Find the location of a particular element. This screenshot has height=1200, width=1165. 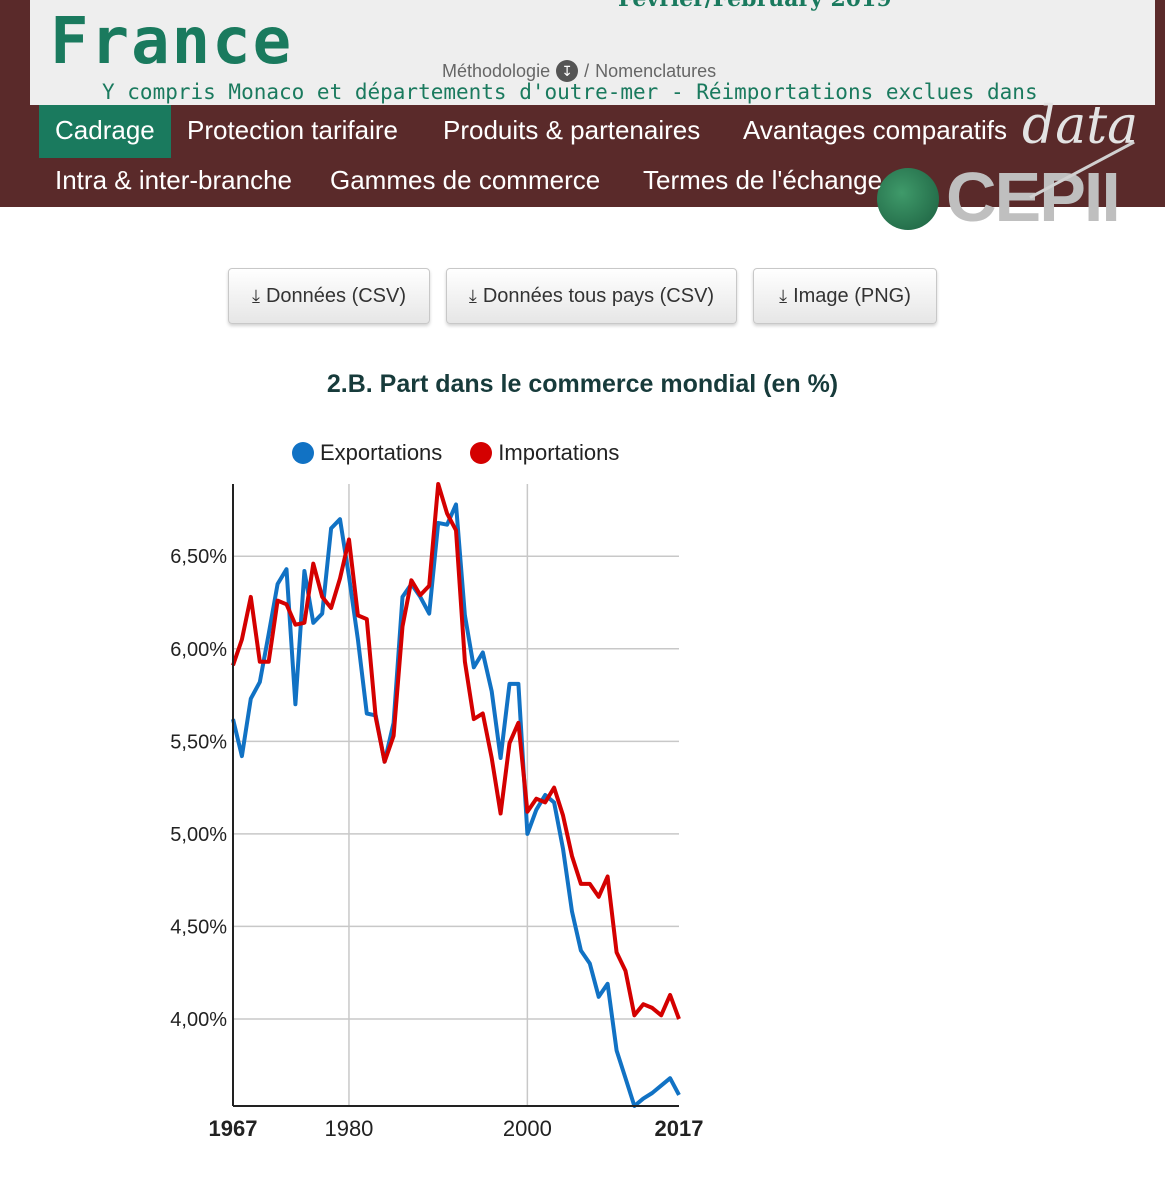

tab-gammes-de-commerce: Gammes de commerce is located at coordinates (465, 180).